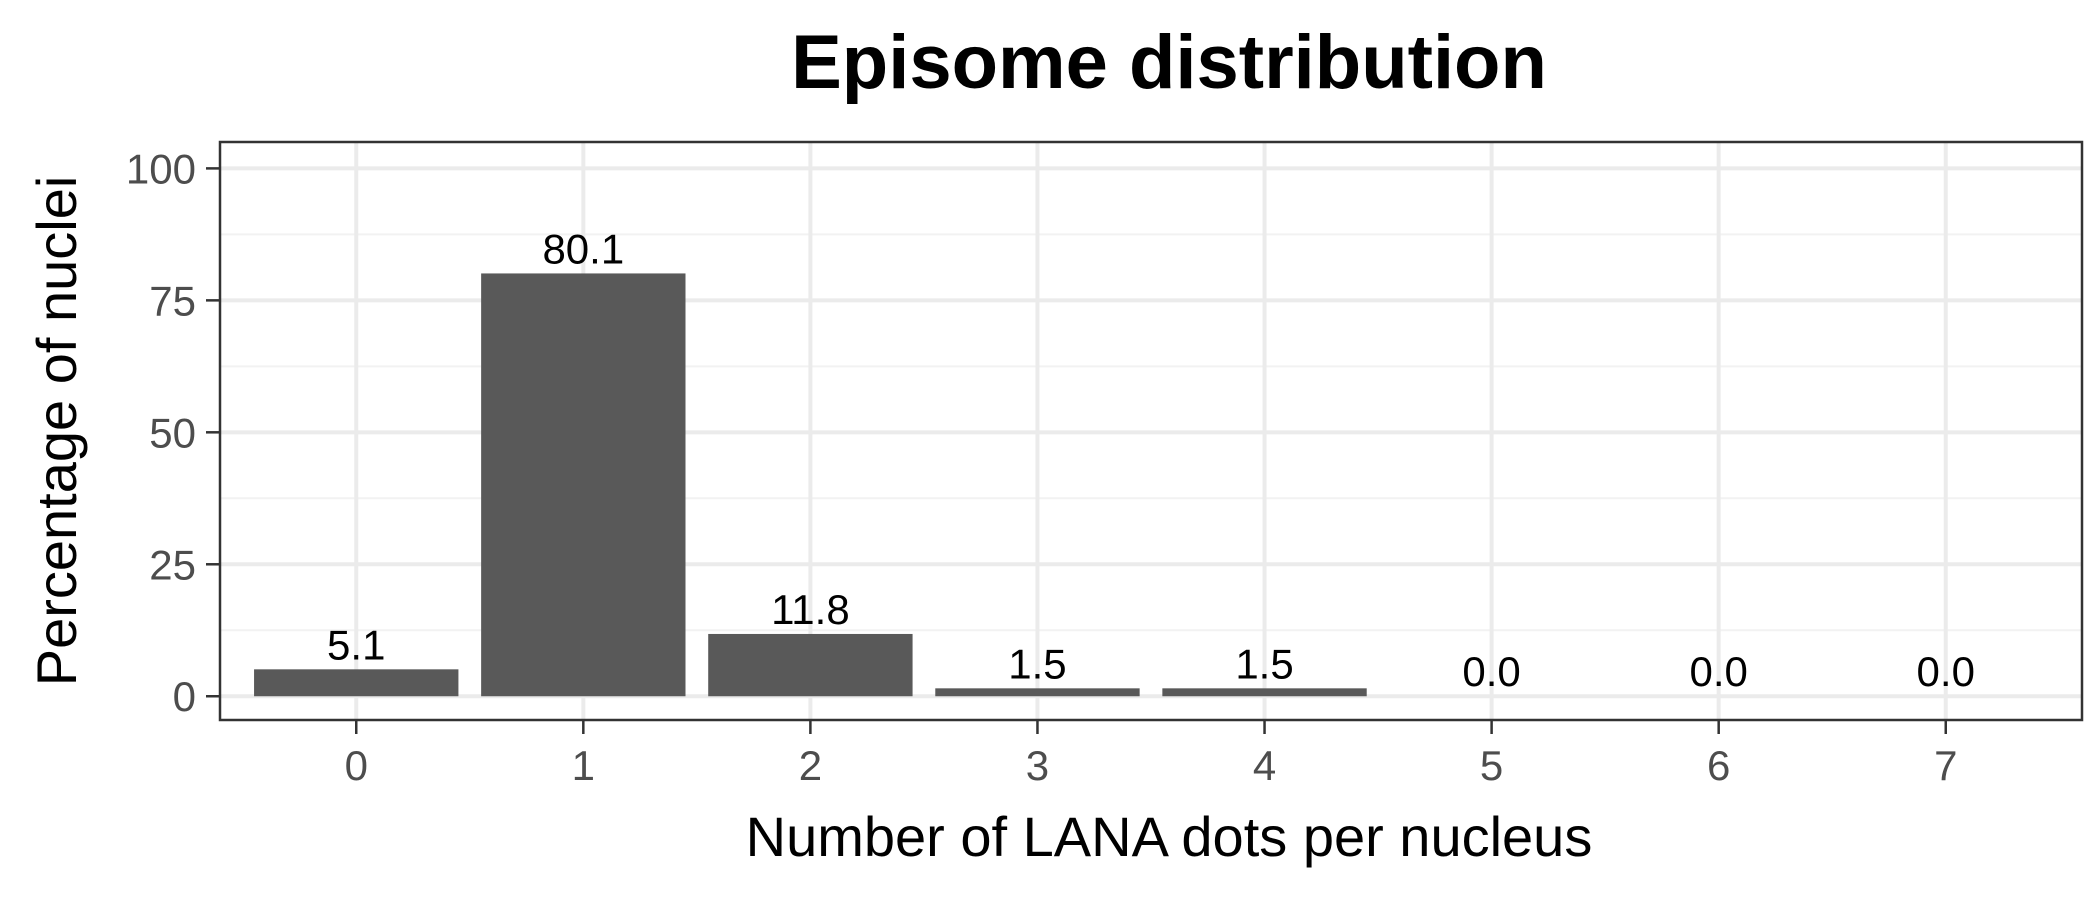 This screenshot has width=2100, height=900. What do you see at coordinates (1264, 663) in the screenshot?
I see `data-label-4: 1.5` at bounding box center [1264, 663].